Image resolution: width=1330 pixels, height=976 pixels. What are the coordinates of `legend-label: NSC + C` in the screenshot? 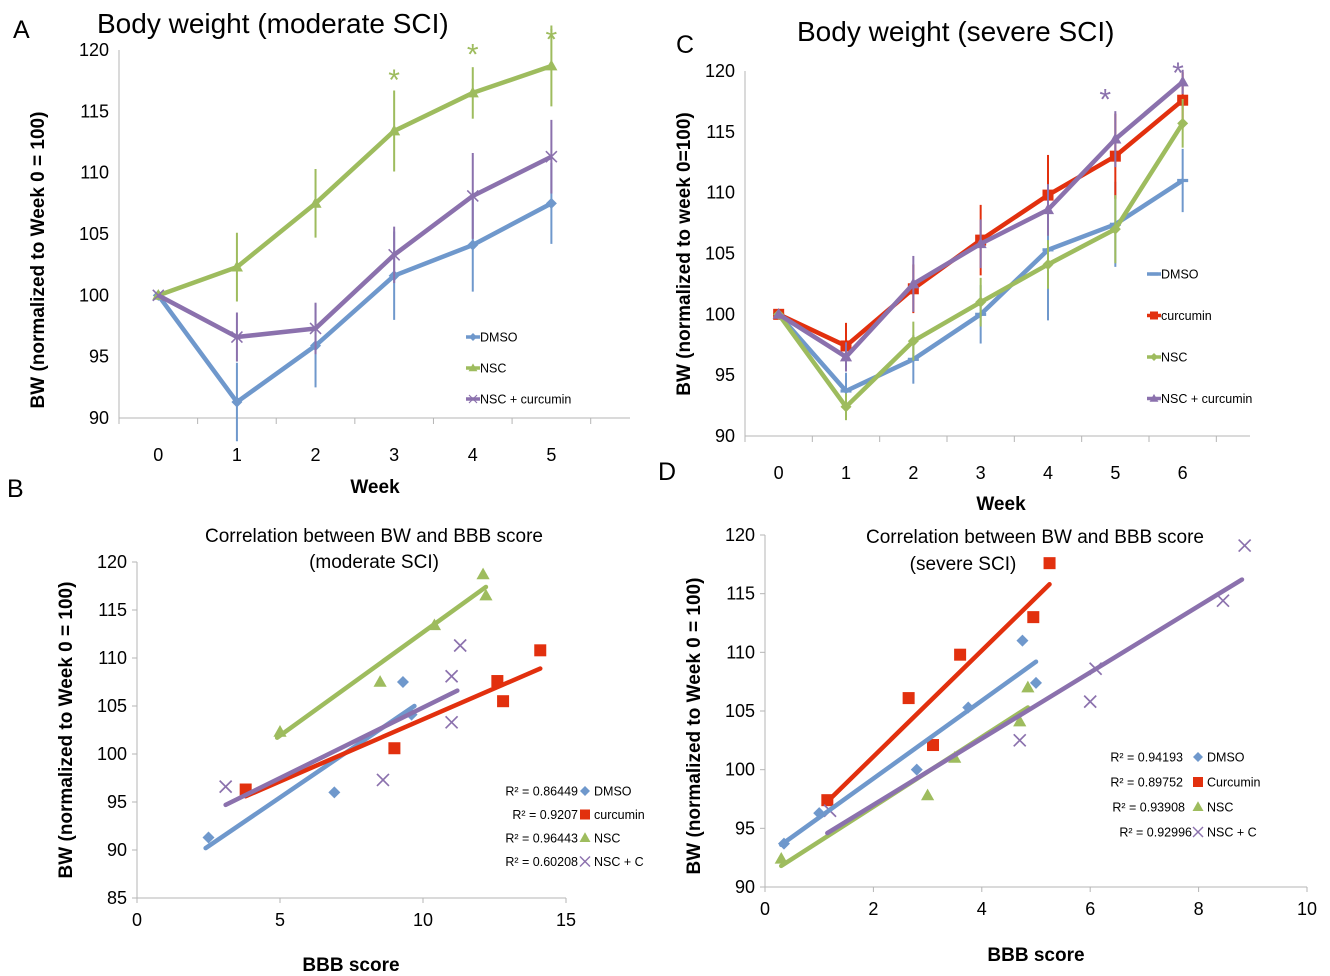 It's located at (619, 862).